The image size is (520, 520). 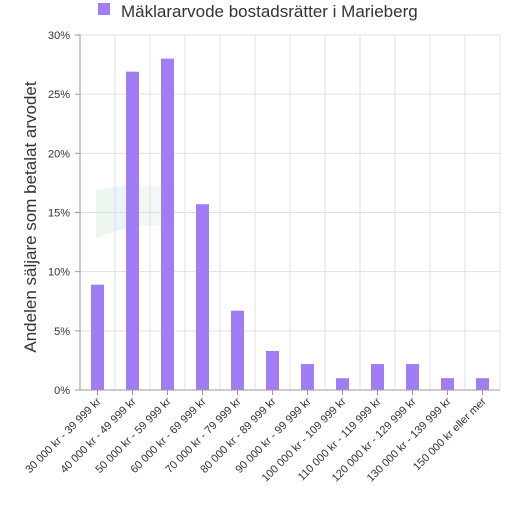 What do you see at coordinates (30, 216) in the screenshot?
I see `y-axis-title: Andelen säljare som betalat arvodet` at bounding box center [30, 216].